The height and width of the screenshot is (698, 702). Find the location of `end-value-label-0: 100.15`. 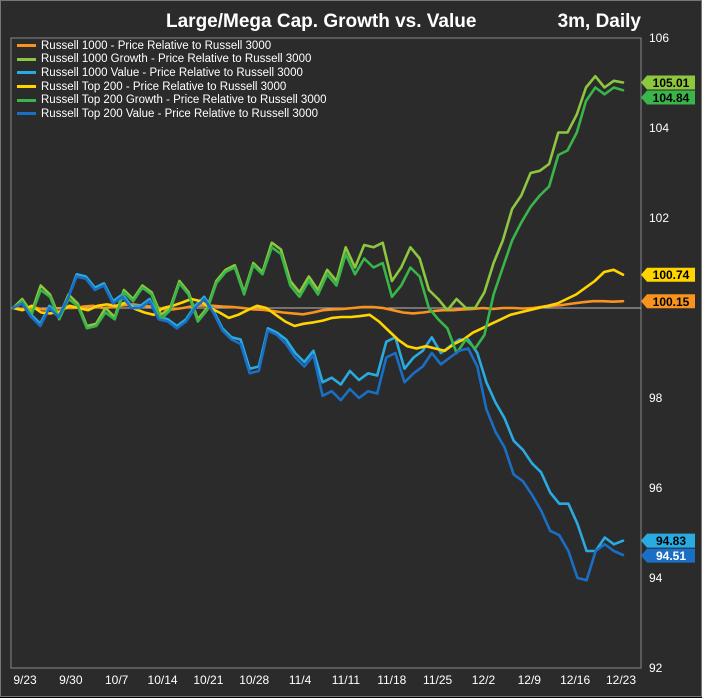

end-value-label-0: 100.15 is located at coordinates (671, 302).